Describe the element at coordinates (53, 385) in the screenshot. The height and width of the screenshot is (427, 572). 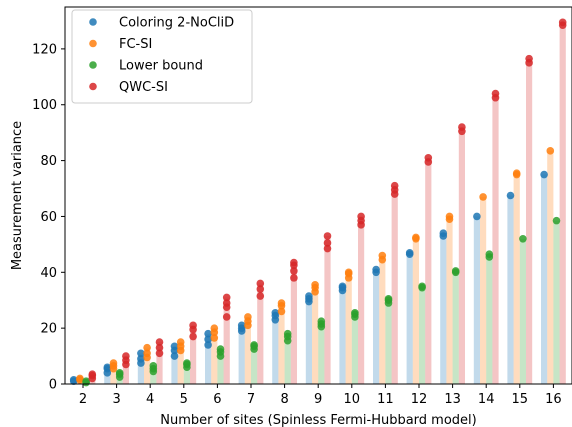
I see `y-tick-label-0: 0` at that location.